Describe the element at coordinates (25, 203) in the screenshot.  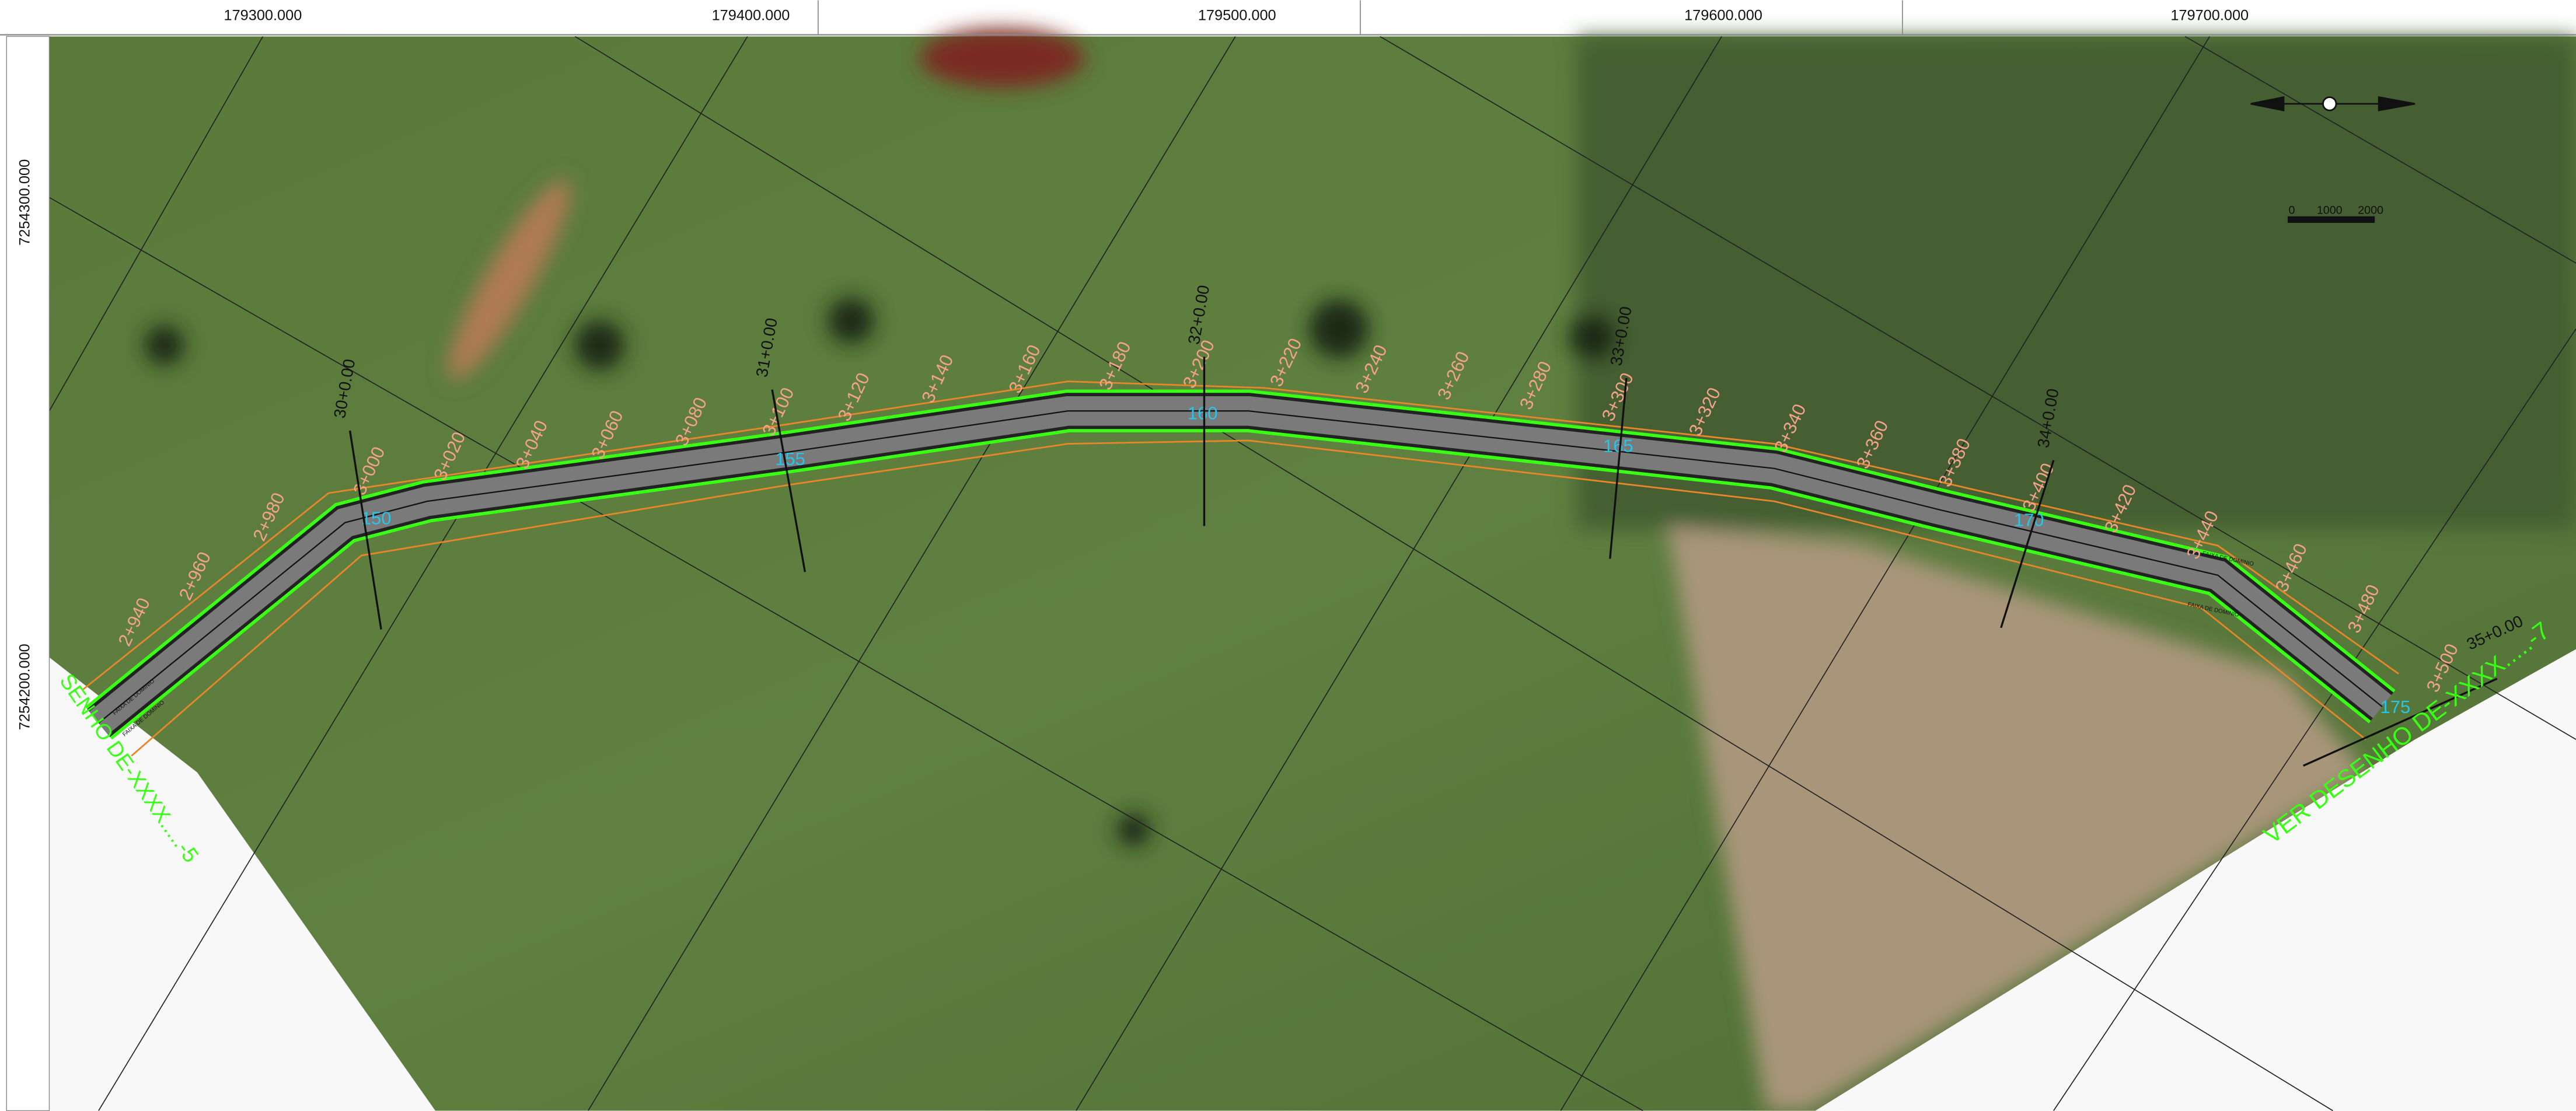
I see `y-coordinate: 7254300.000` at that location.